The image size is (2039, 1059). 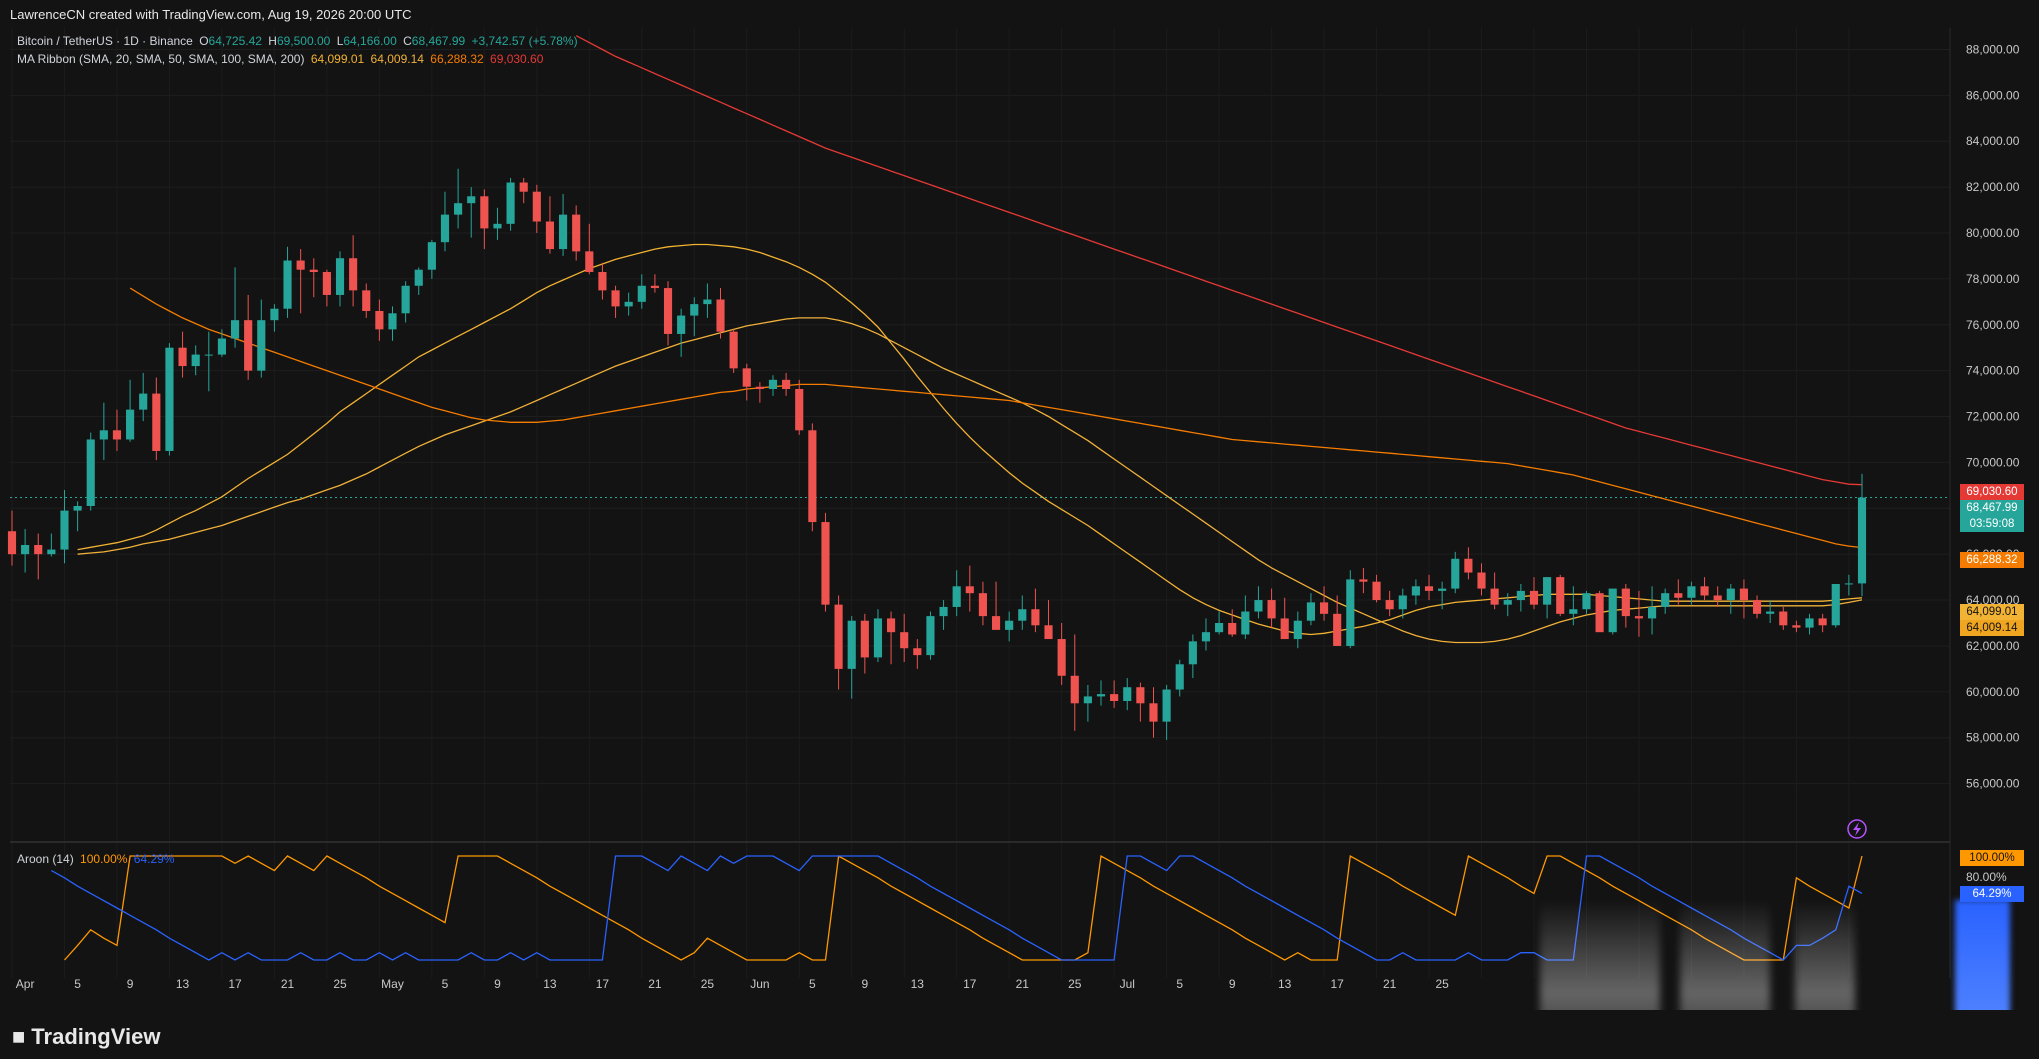 I want to click on time-axis-label: Jul, so click(x=1127, y=984).